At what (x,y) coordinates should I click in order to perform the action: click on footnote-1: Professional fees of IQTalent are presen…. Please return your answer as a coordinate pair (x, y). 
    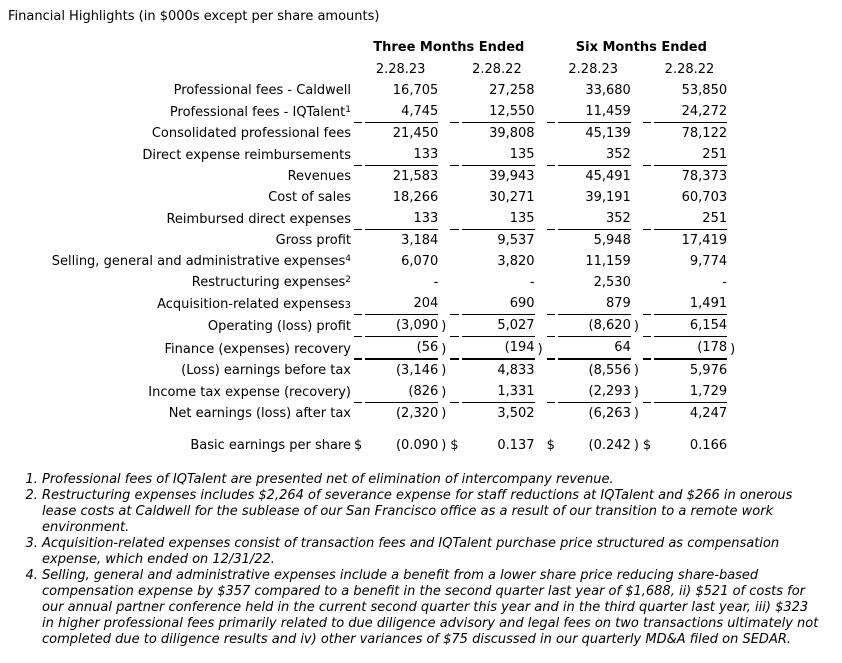
    Looking at the image, I should click on (439, 480).